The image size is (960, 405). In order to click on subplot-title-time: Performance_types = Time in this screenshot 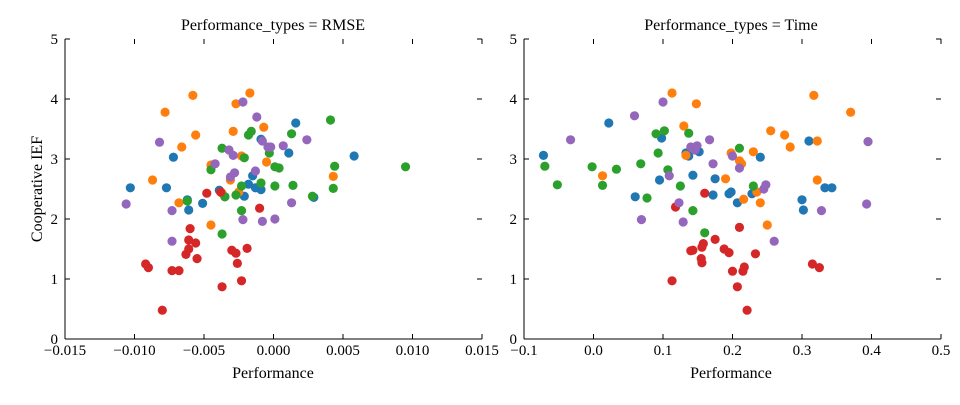, I will do `click(730, 25)`.